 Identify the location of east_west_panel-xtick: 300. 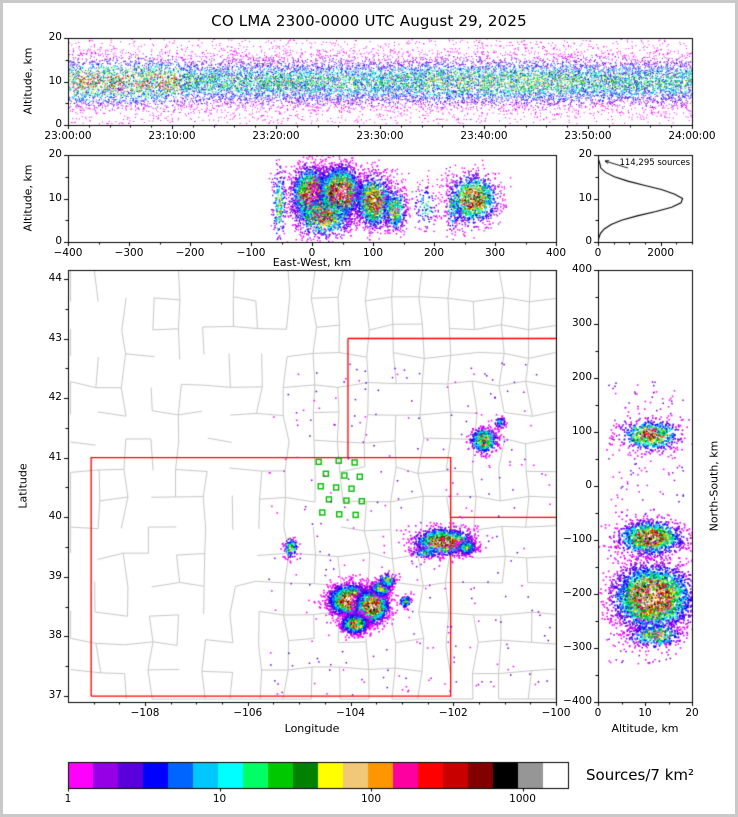
(495, 253).